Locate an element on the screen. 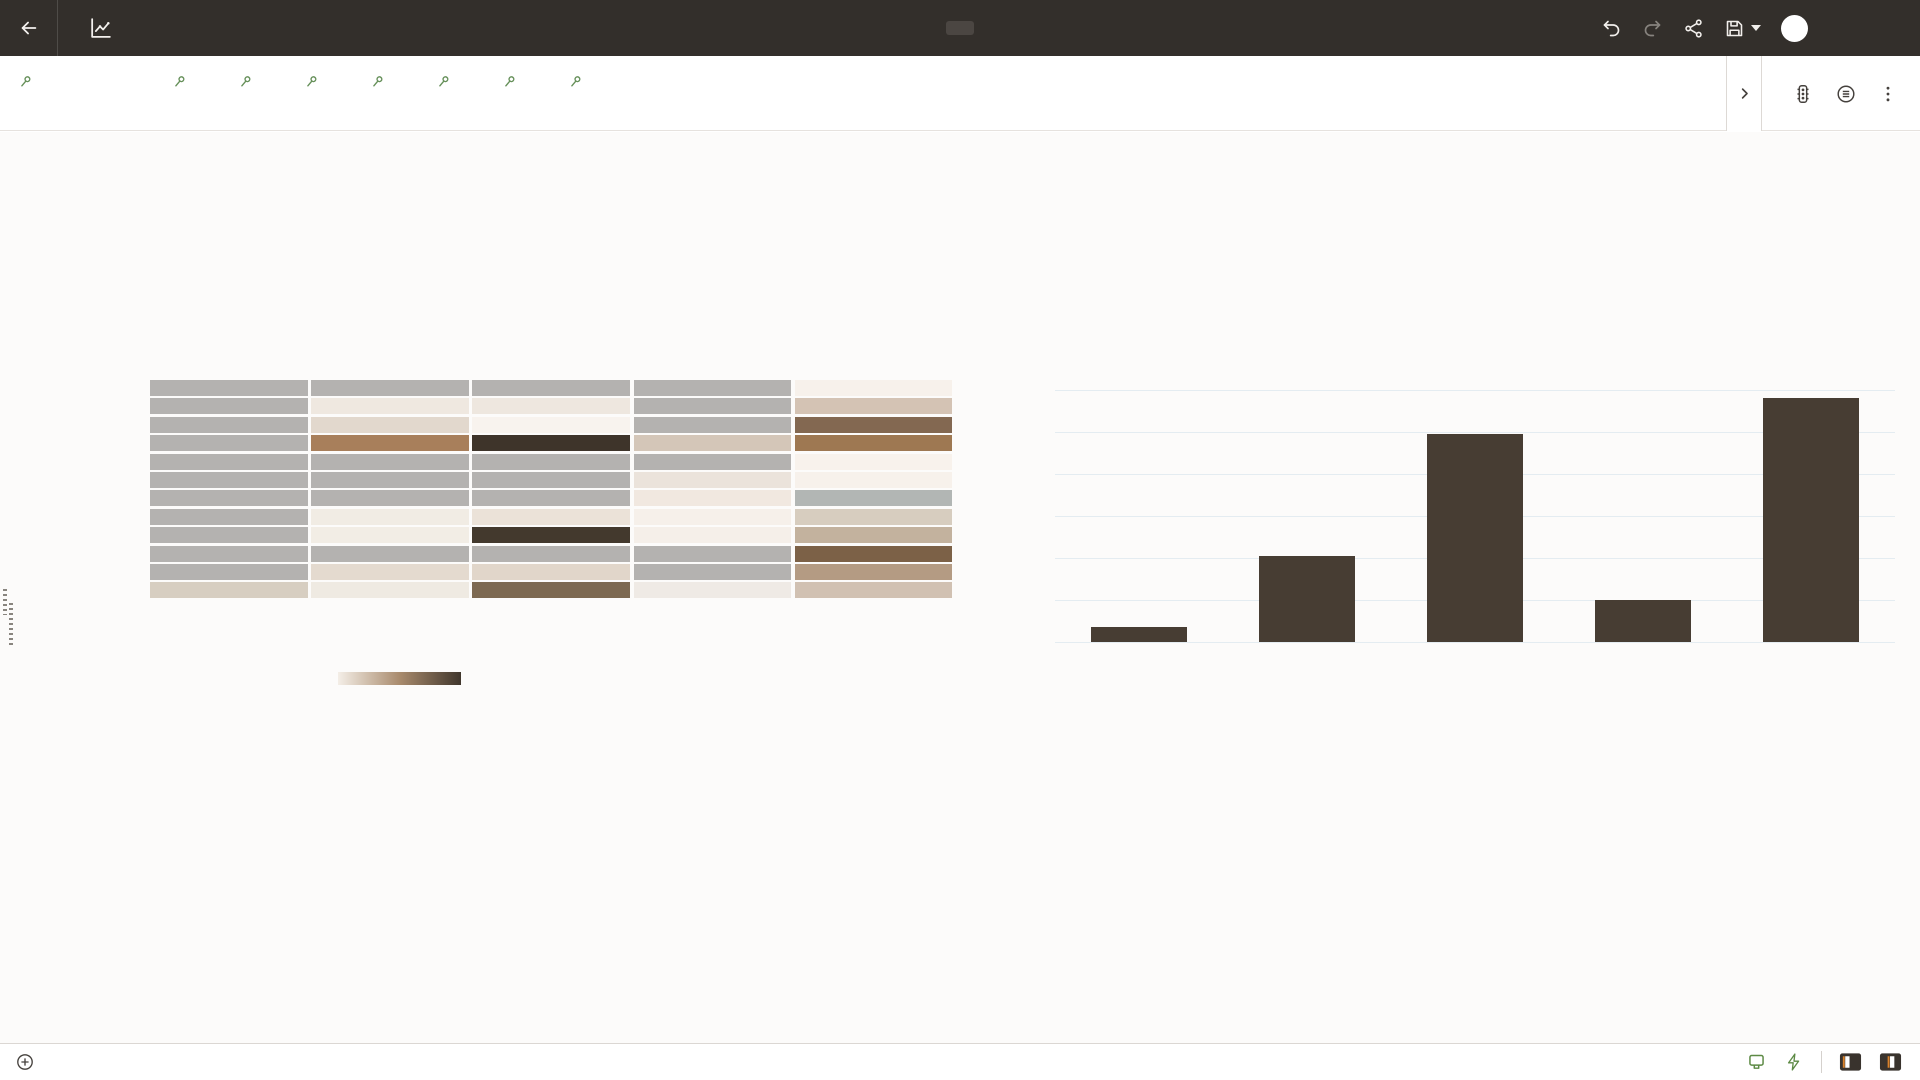  filter-chip-legal-employer-name is located at coordinates (249, 100).